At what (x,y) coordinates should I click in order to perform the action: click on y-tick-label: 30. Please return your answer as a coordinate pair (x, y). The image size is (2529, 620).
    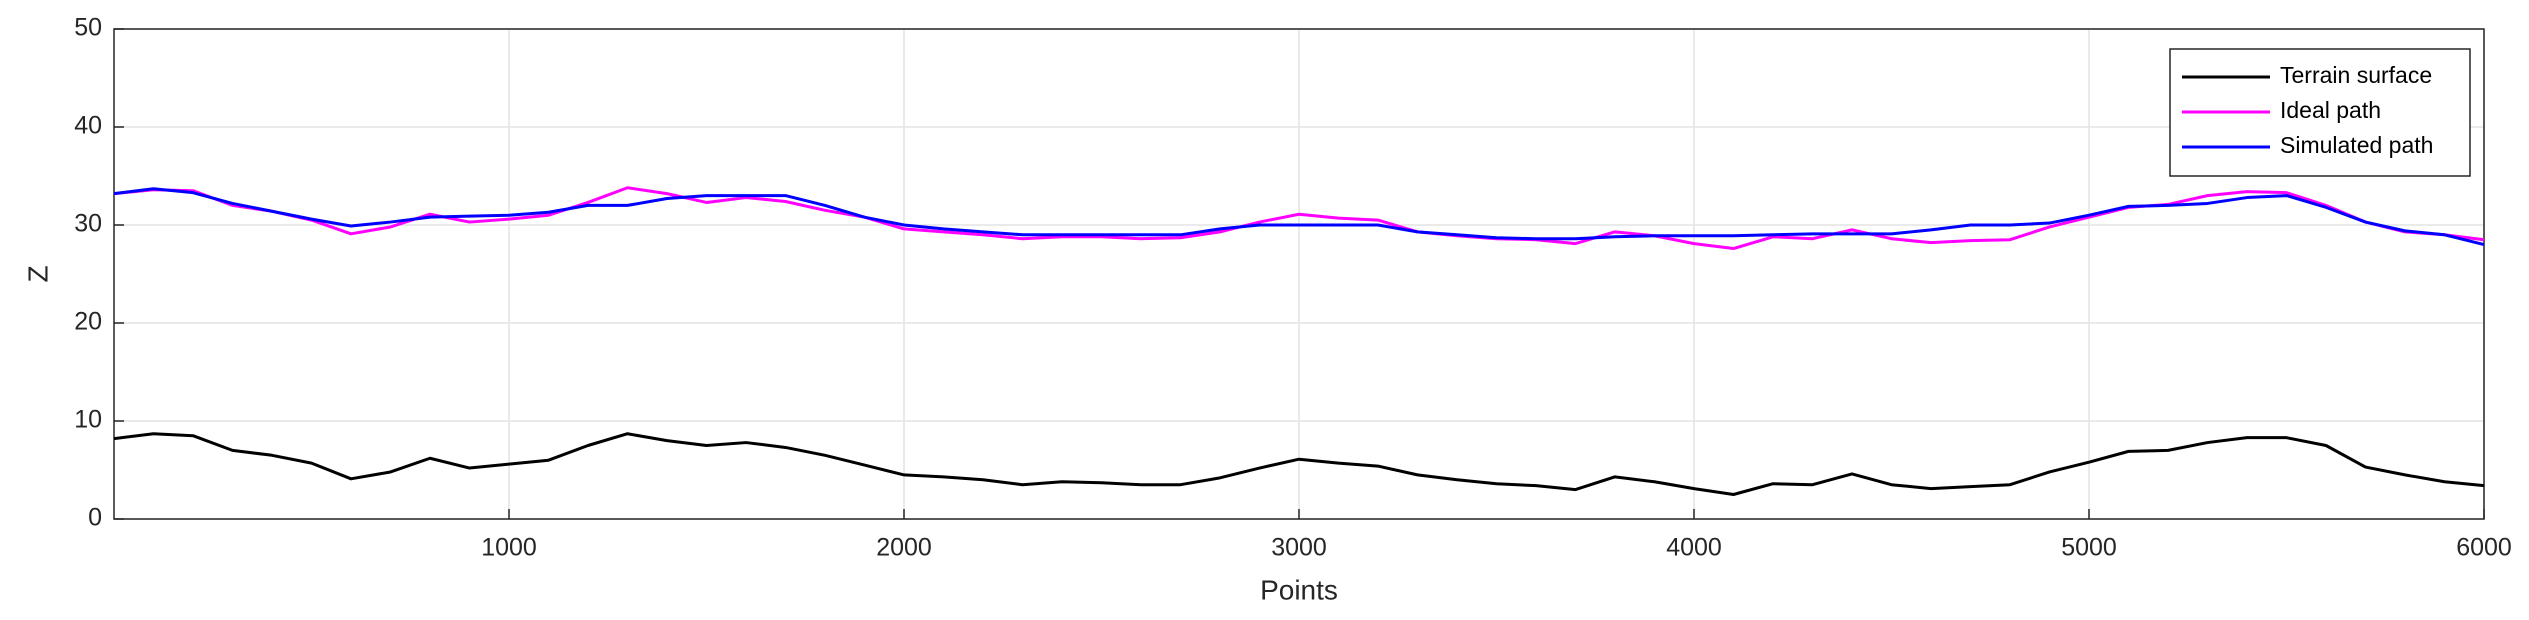
    Looking at the image, I should click on (88, 224).